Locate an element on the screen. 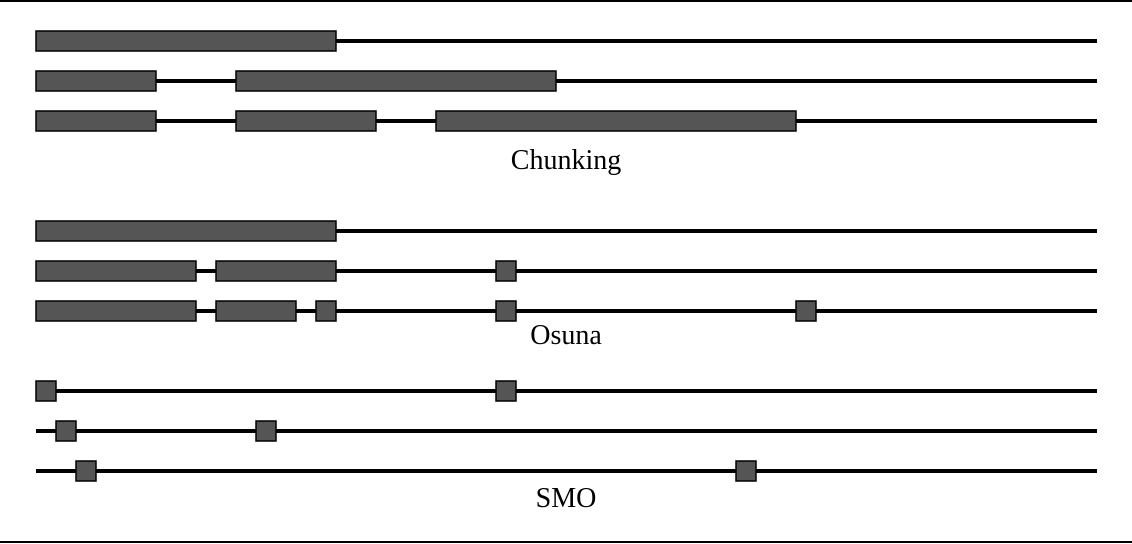 This screenshot has height=544, width=1132. group-label-osuna: Osuna is located at coordinates (566, 335).